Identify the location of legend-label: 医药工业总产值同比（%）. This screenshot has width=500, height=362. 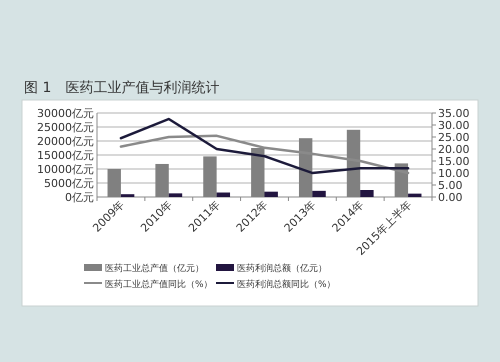
(159, 284).